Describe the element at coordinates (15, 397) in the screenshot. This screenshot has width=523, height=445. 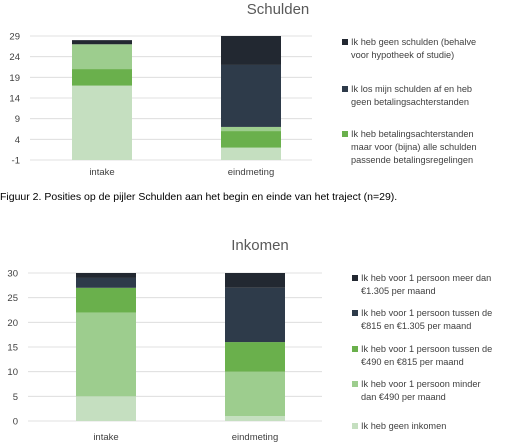
I see `y-tick-label: 5` at that location.